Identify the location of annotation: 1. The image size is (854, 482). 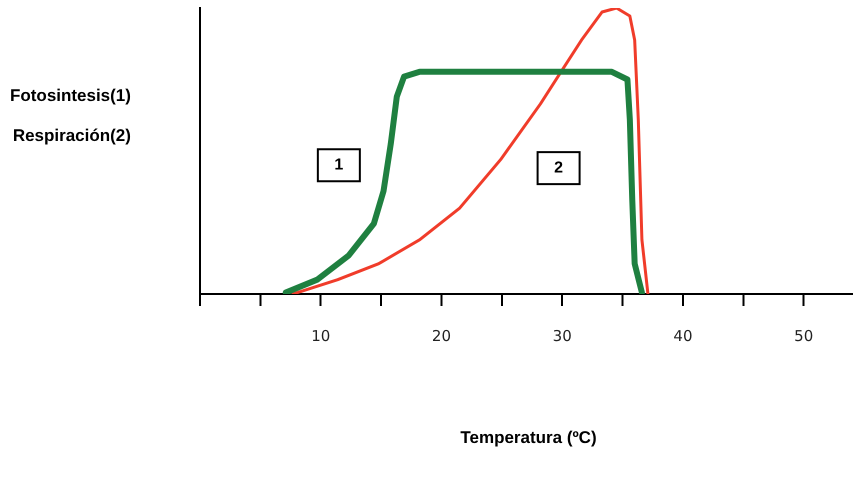
(339, 165).